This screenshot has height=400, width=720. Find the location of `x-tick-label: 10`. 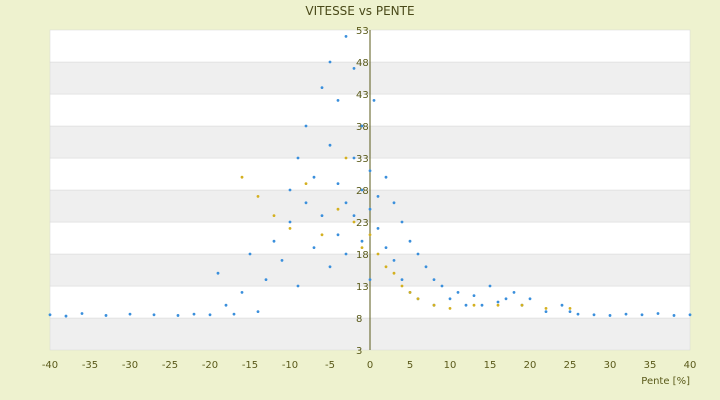

x-tick-label: 10 is located at coordinates (450, 365).